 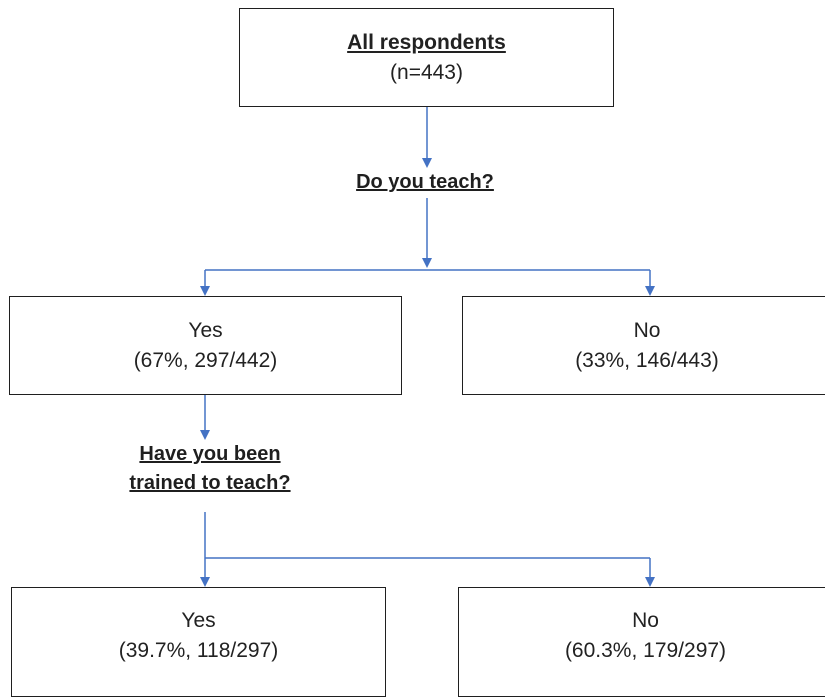 What do you see at coordinates (426, 42) in the screenshot?
I see `all-respondents-title: All respondents` at bounding box center [426, 42].